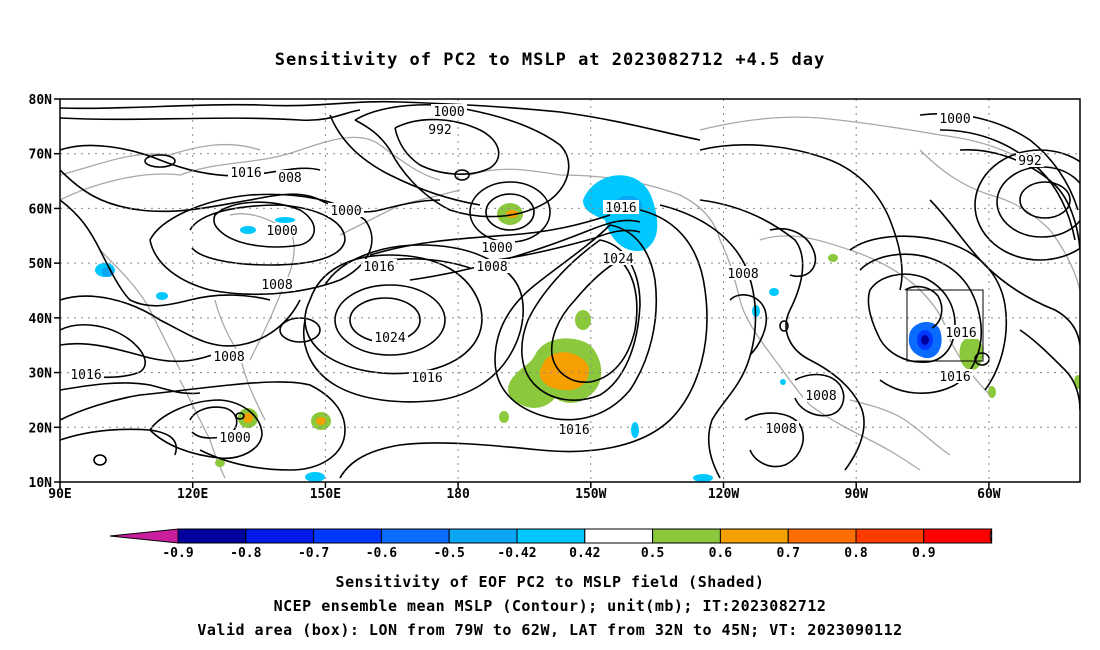 The height and width of the screenshot is (650, 1100). What do you see at coordinates (923, 553) in the screenshot?
I see `colorbar-tick-label: 0.9` at bounding box center [923, 553].